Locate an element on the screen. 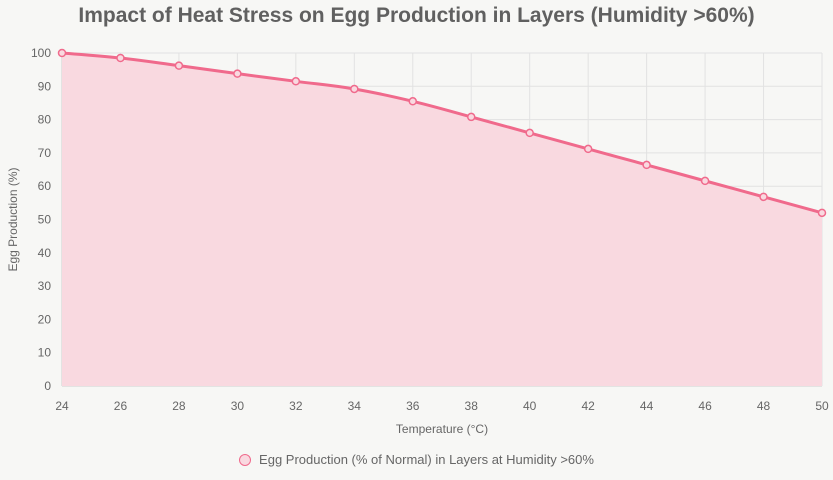  x-tick-label: 50 is located at coordinates (822, 406).